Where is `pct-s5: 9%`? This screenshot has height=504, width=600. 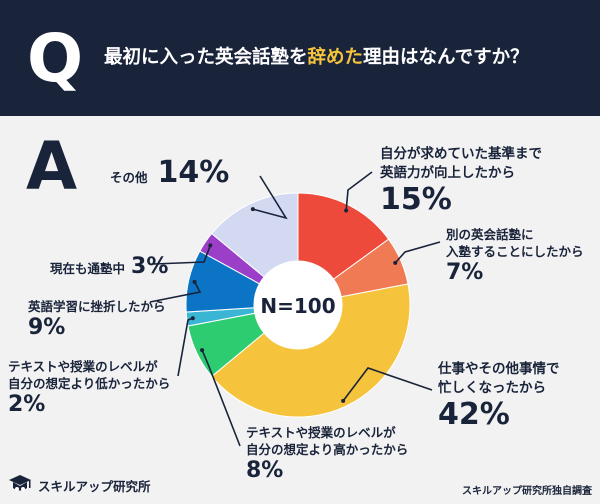
pct-s5: 9% is located at coordinates (47, 327).